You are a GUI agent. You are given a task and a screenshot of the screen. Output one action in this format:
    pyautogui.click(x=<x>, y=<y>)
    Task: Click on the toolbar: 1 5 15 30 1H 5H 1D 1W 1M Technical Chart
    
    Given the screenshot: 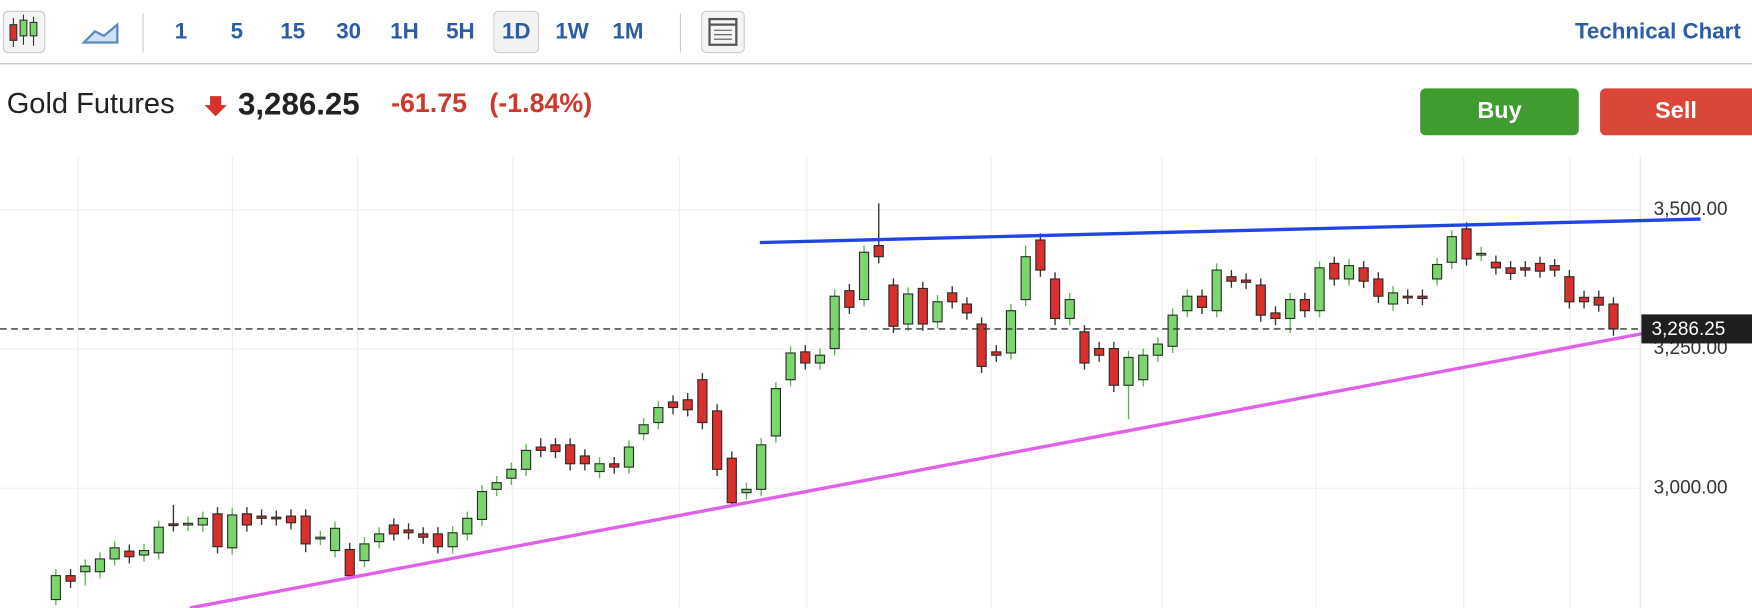 What is the action you would take?
    pyautogui.click(x=876, y=32)
    